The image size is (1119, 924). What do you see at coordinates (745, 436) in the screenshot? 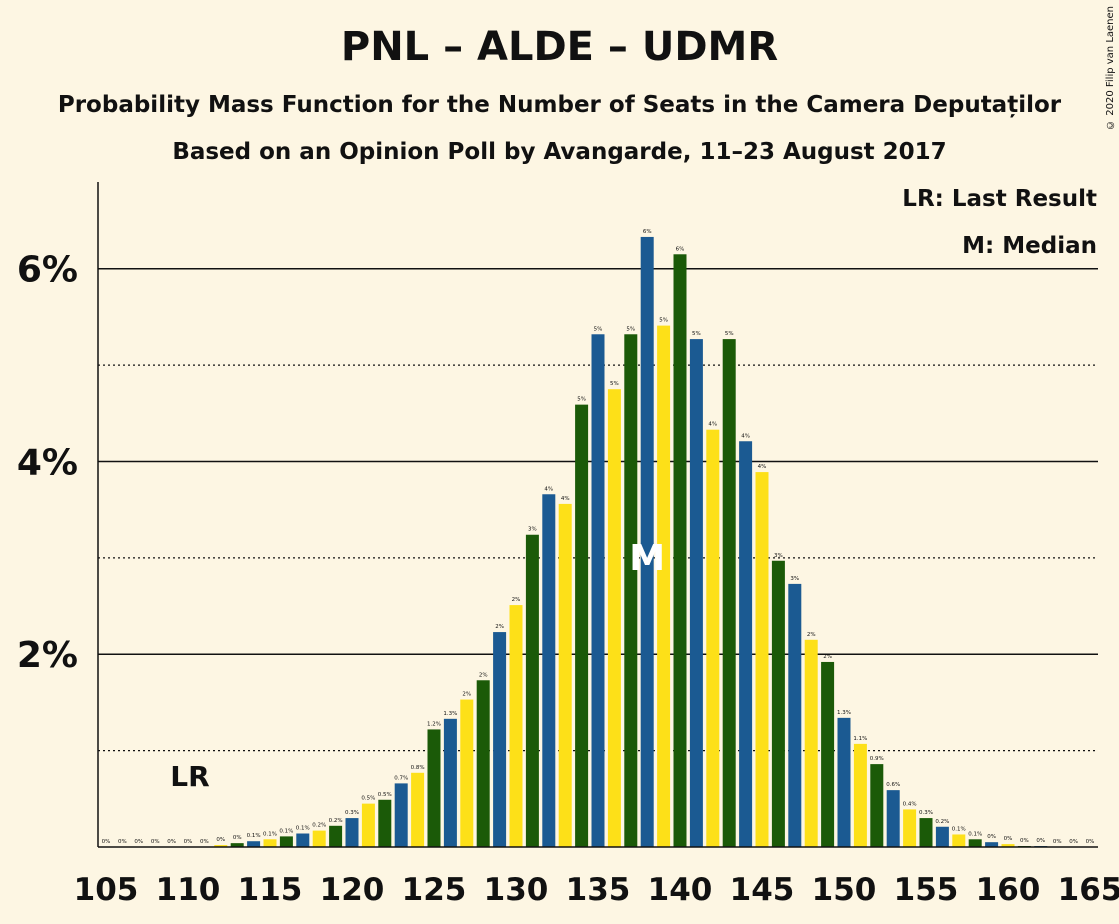
I see `bar-label-144: 4%` at bounding box center [745, 436].